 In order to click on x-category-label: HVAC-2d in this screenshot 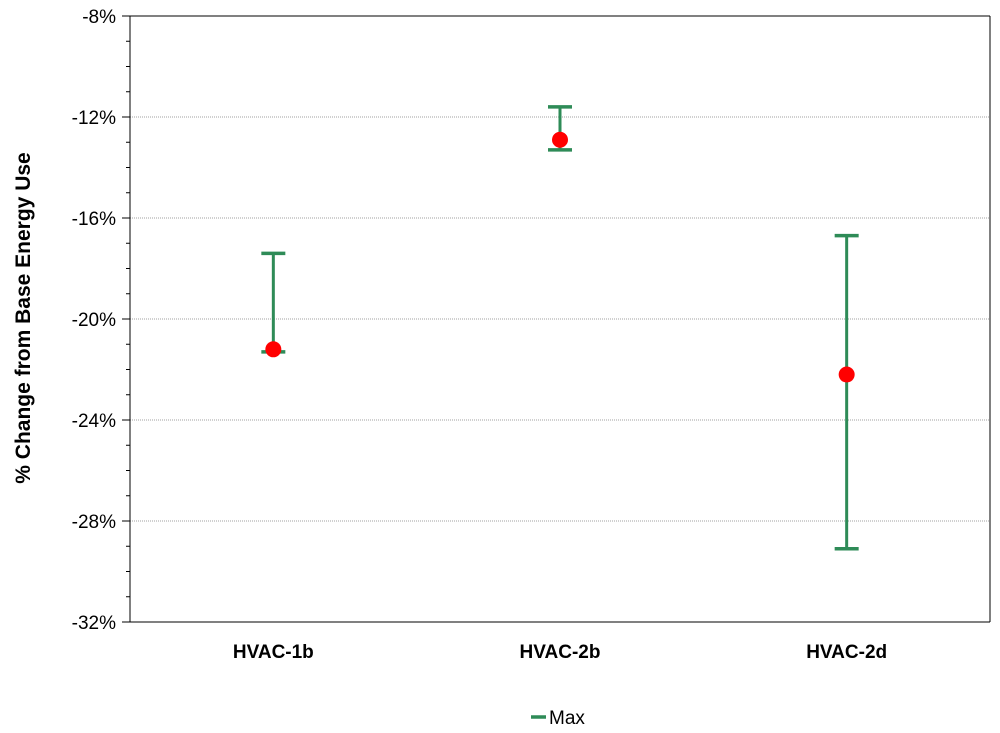, I will do `click(846, 652)`.